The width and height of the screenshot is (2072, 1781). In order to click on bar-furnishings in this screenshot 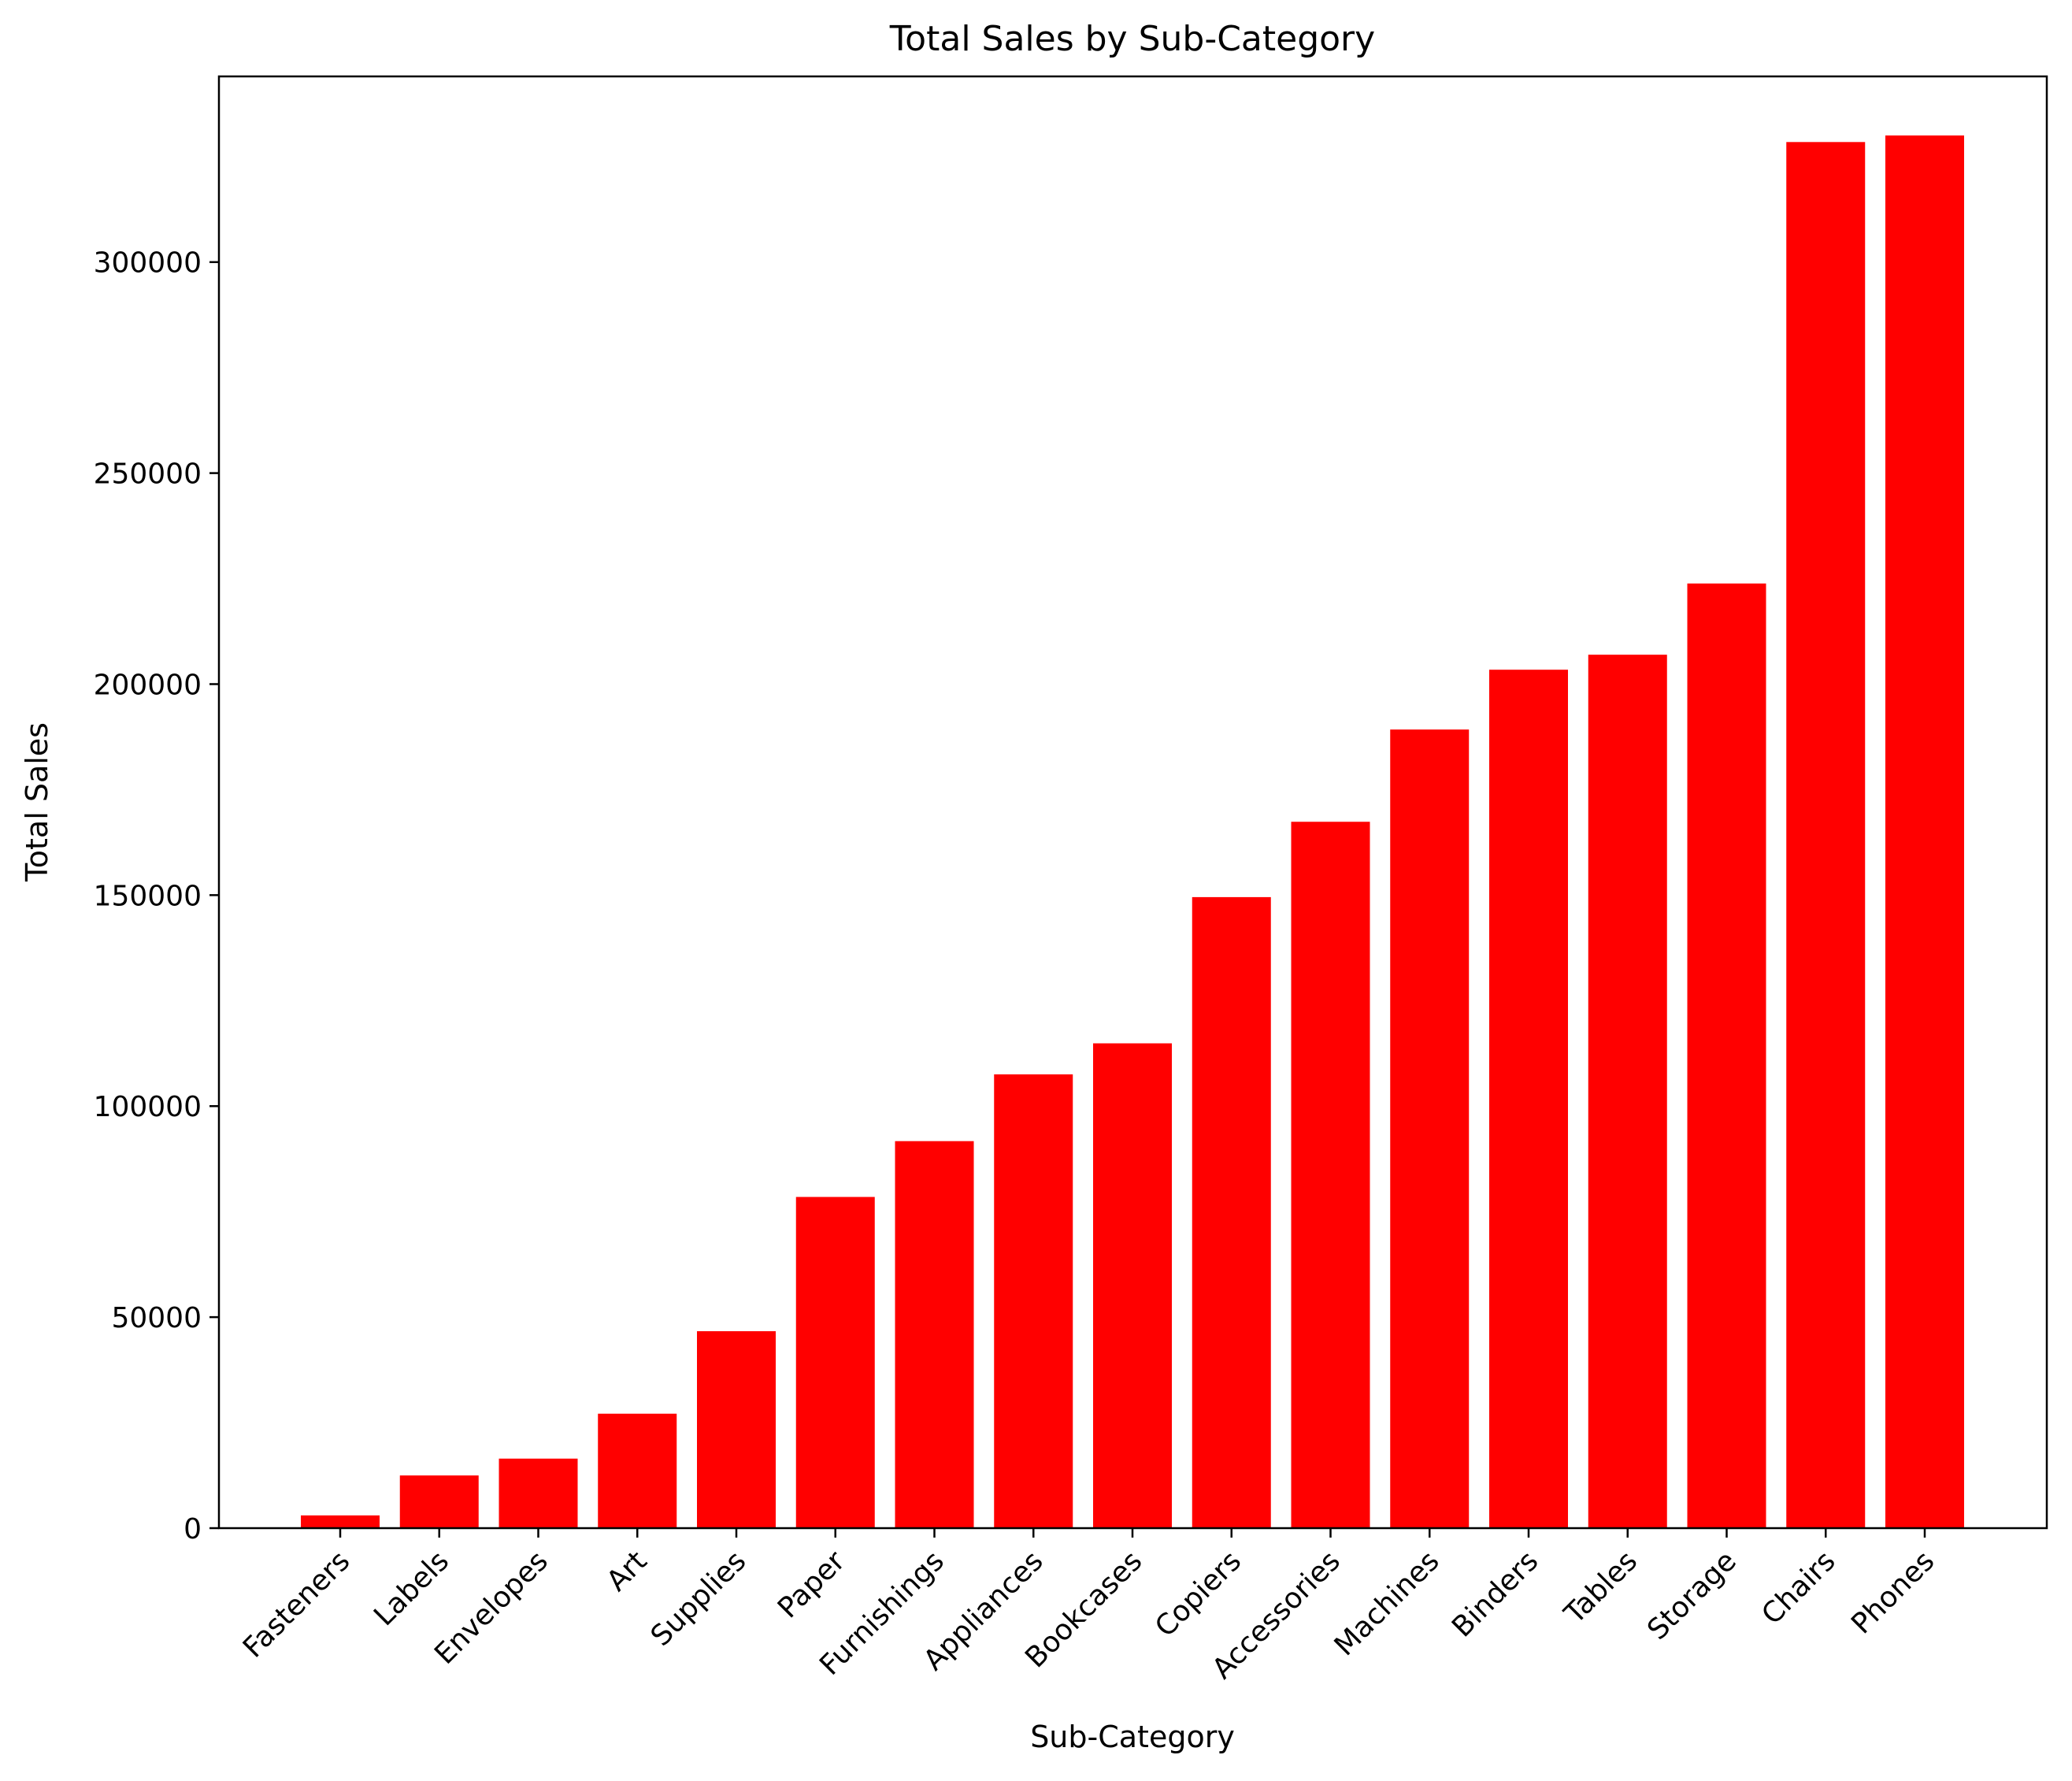, I will do `click(934, 1334)`.